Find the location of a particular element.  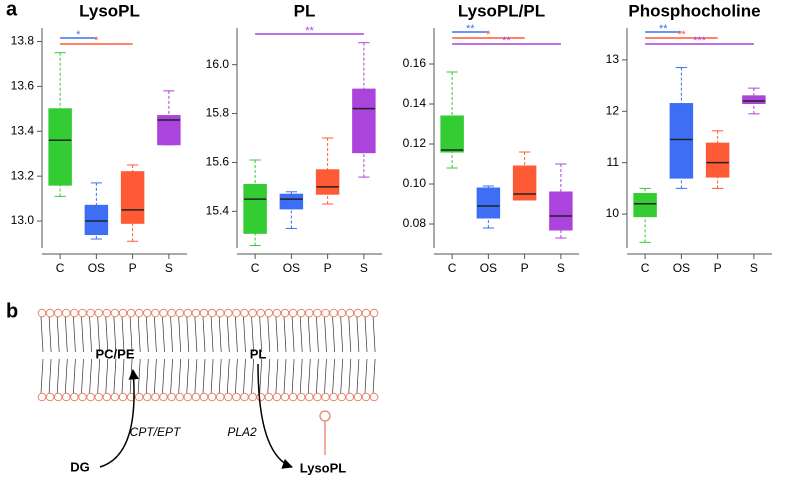

molecule-label: DG is located at coordinates (80, 466).